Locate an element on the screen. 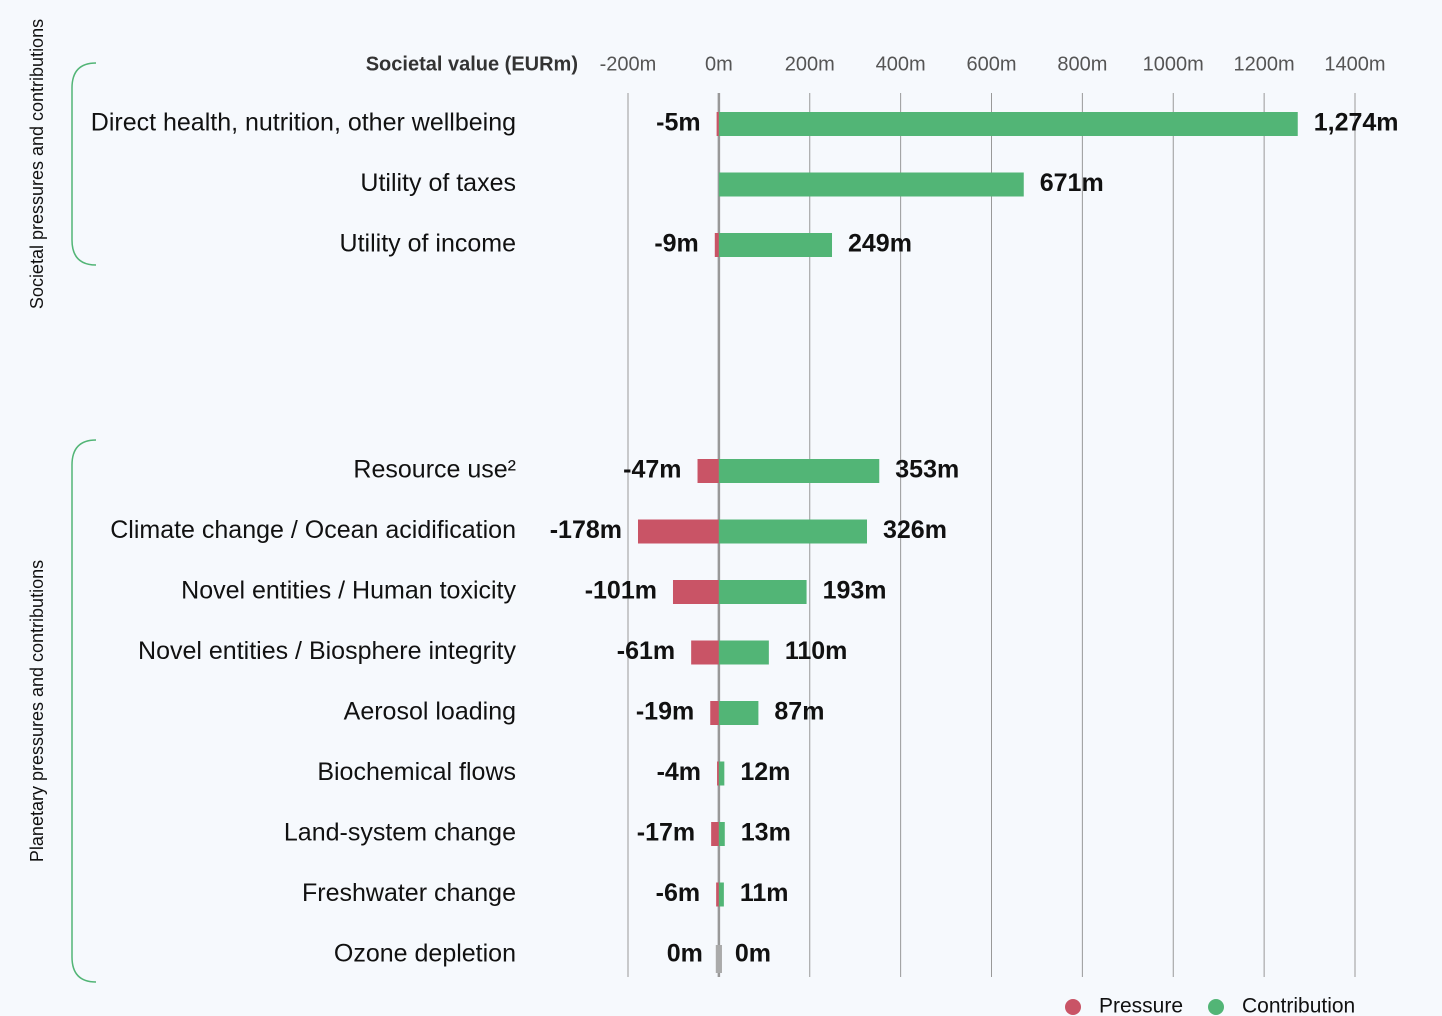 Image resolution: width=1442 pixels, height=1016 pixels. category-label: Utility of income is located at coordinates (428, 244).